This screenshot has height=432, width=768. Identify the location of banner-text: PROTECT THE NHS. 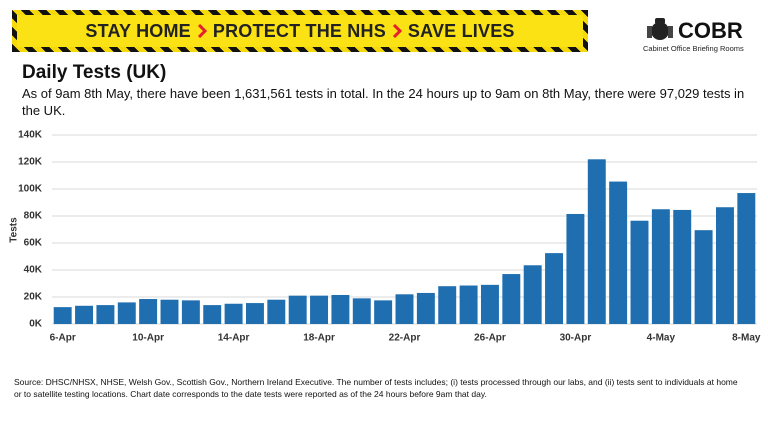
(299, 30).